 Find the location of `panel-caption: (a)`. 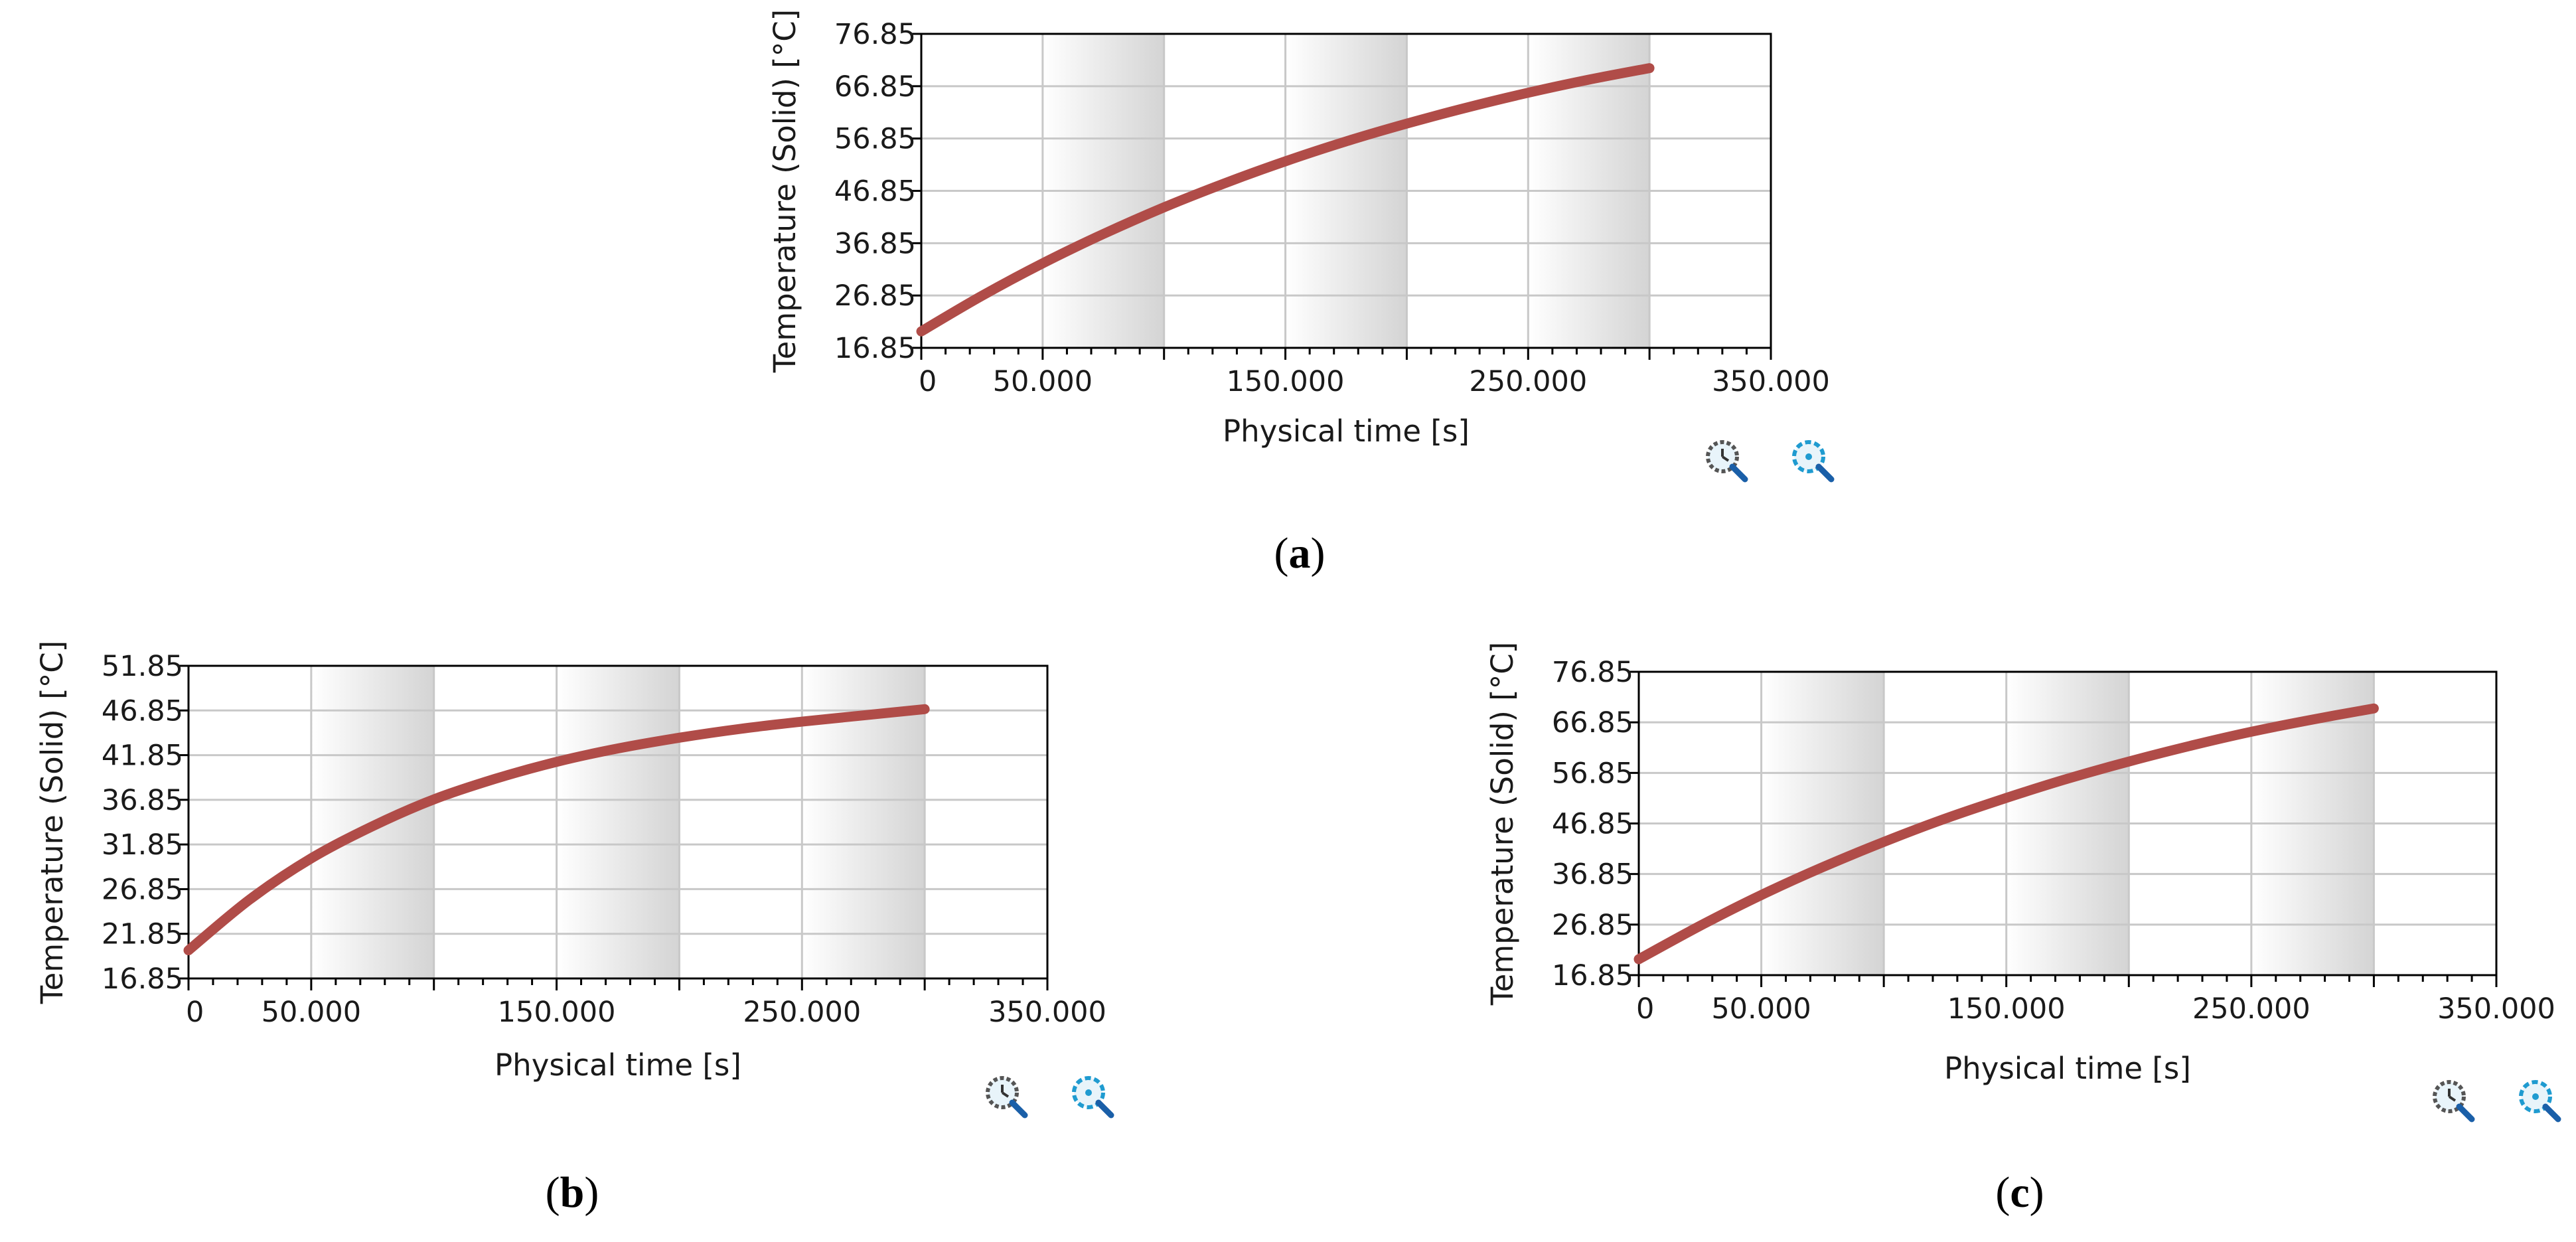

panel-caption: (a) is located at coordinates (1300, 553).